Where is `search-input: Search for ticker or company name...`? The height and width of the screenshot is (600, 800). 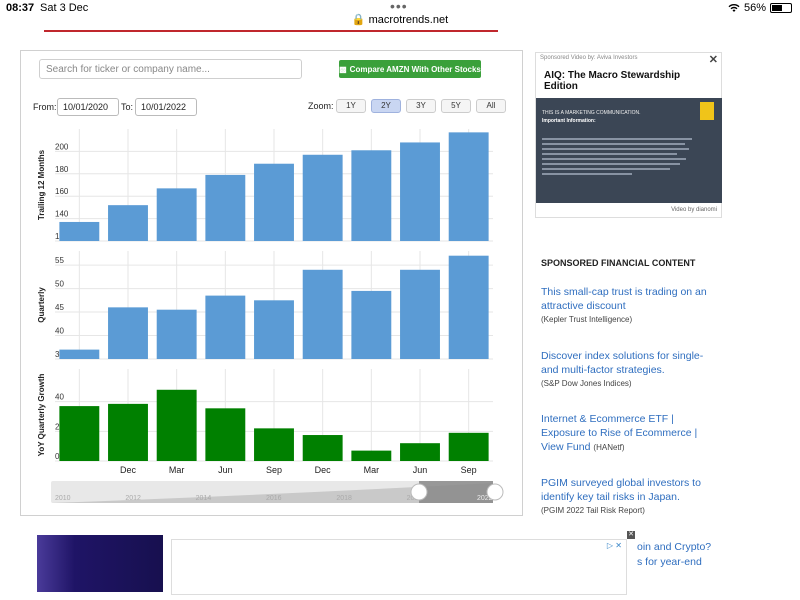
search-input: Search for ticker or company name... is located at coordinates (170, 69).